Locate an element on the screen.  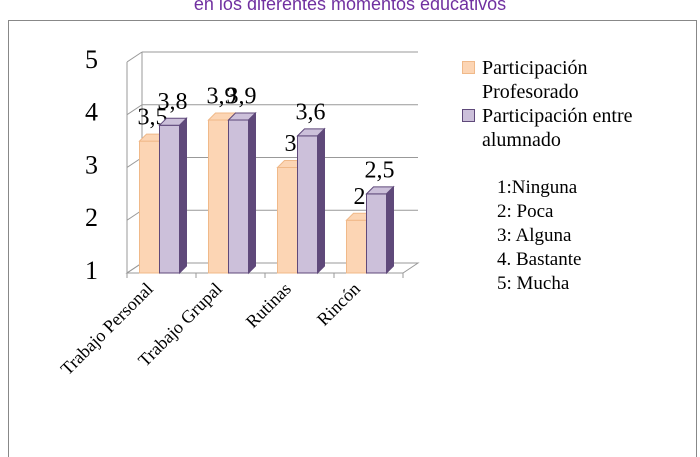
note: 5: Mucha is located at coordinates (533, 283).